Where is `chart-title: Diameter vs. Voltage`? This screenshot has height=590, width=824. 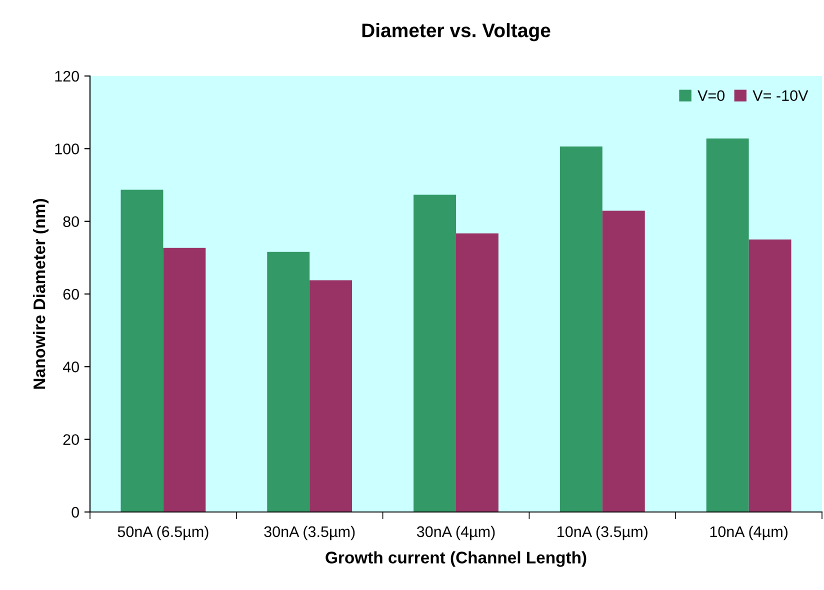 chart-title: Diameter vs. Voltage is located at coordinates (456, 32).